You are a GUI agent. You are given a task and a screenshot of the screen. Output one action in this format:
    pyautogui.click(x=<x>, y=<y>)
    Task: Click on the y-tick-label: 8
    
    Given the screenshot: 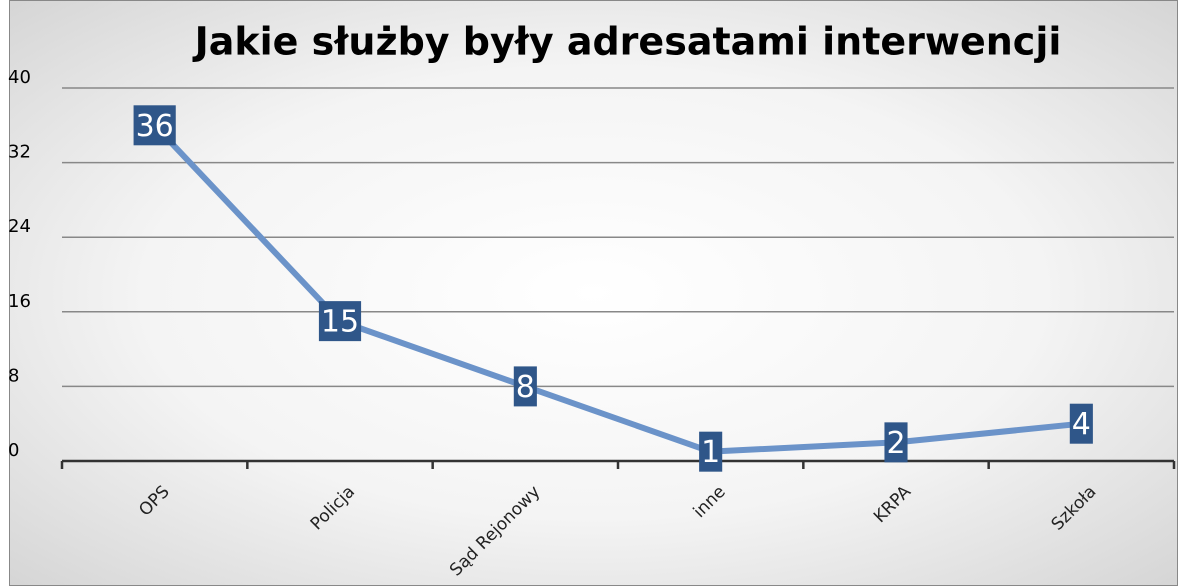 What is the action you would take?
    pyautogui.click(x=13, y=375)
    